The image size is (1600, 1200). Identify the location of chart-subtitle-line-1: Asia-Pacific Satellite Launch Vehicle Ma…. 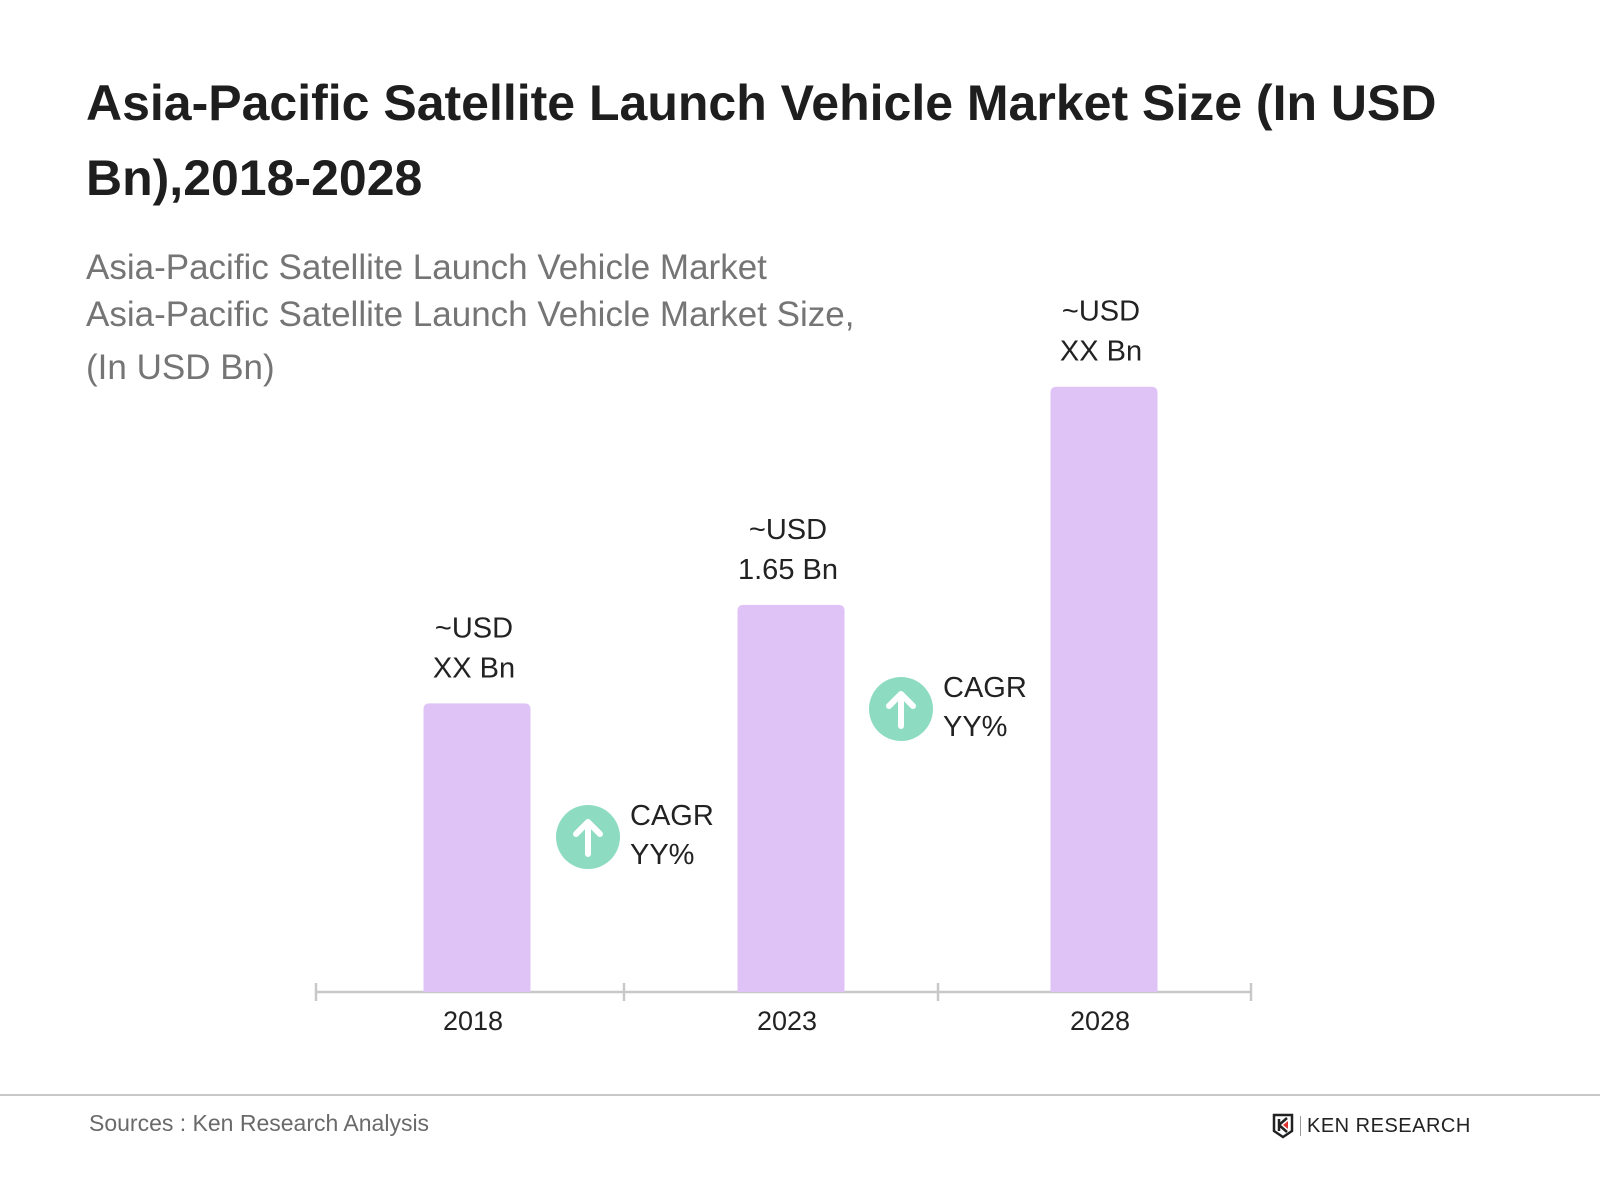
(426, 267).